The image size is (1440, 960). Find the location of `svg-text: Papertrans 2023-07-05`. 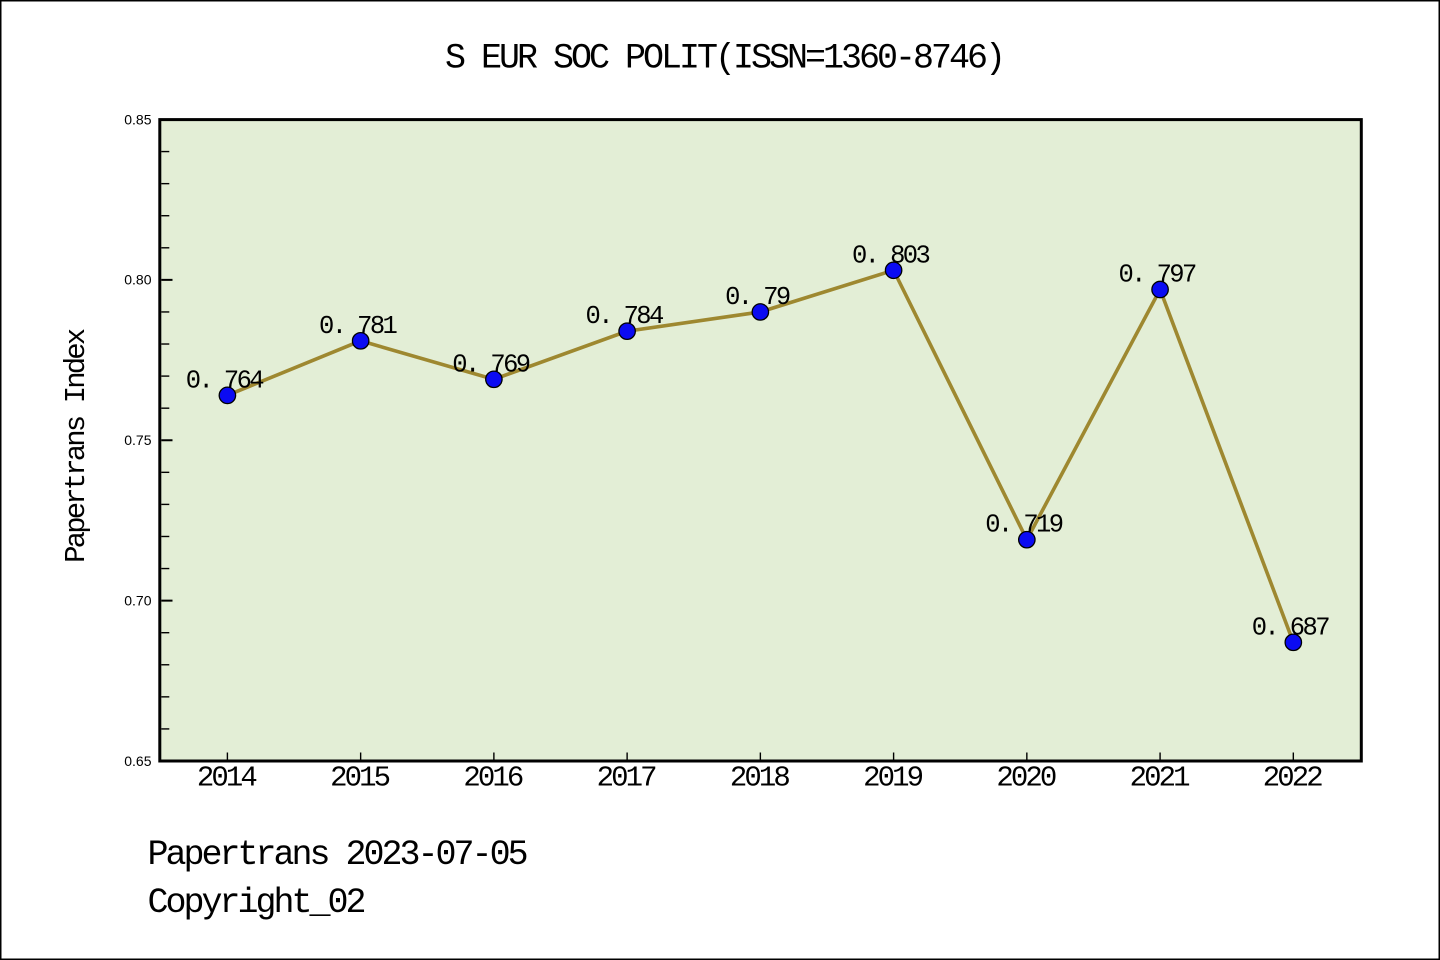

svg-text: Papertrans 2023-07-05 is located at coordinates (337, 855).